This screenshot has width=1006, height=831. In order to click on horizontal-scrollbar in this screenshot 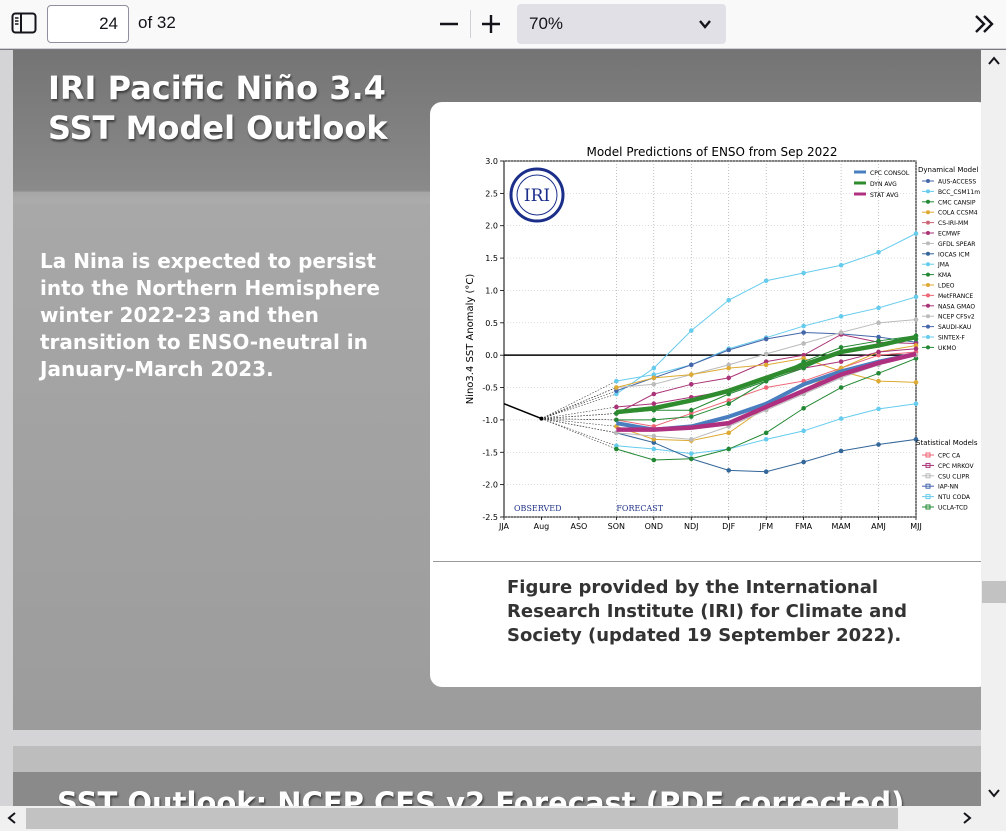, I will do `click(503, 818)`.